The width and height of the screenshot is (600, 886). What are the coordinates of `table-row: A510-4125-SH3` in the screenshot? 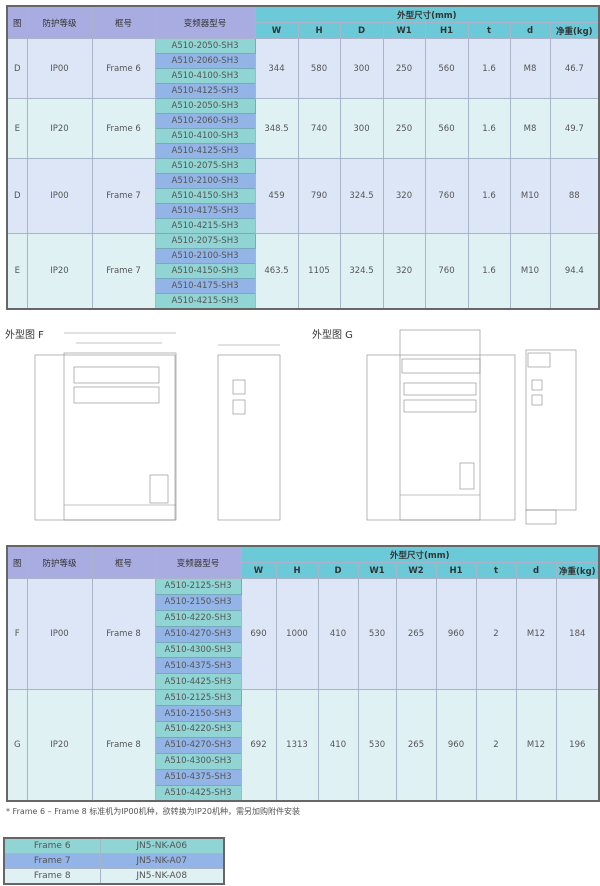 It's located at (303, 151).